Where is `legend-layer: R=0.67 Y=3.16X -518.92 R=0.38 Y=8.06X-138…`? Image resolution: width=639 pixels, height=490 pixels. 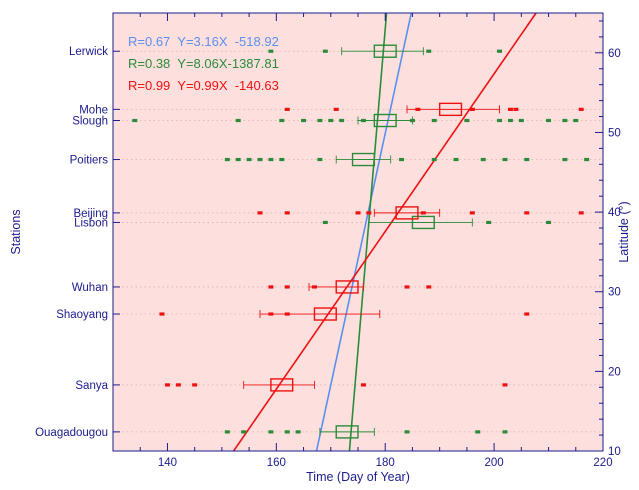
legend-layer: R=0.67 Y=3.16X -518.92 R=0.38 Y=8.06X-138… is located at coordinates (203, 63).